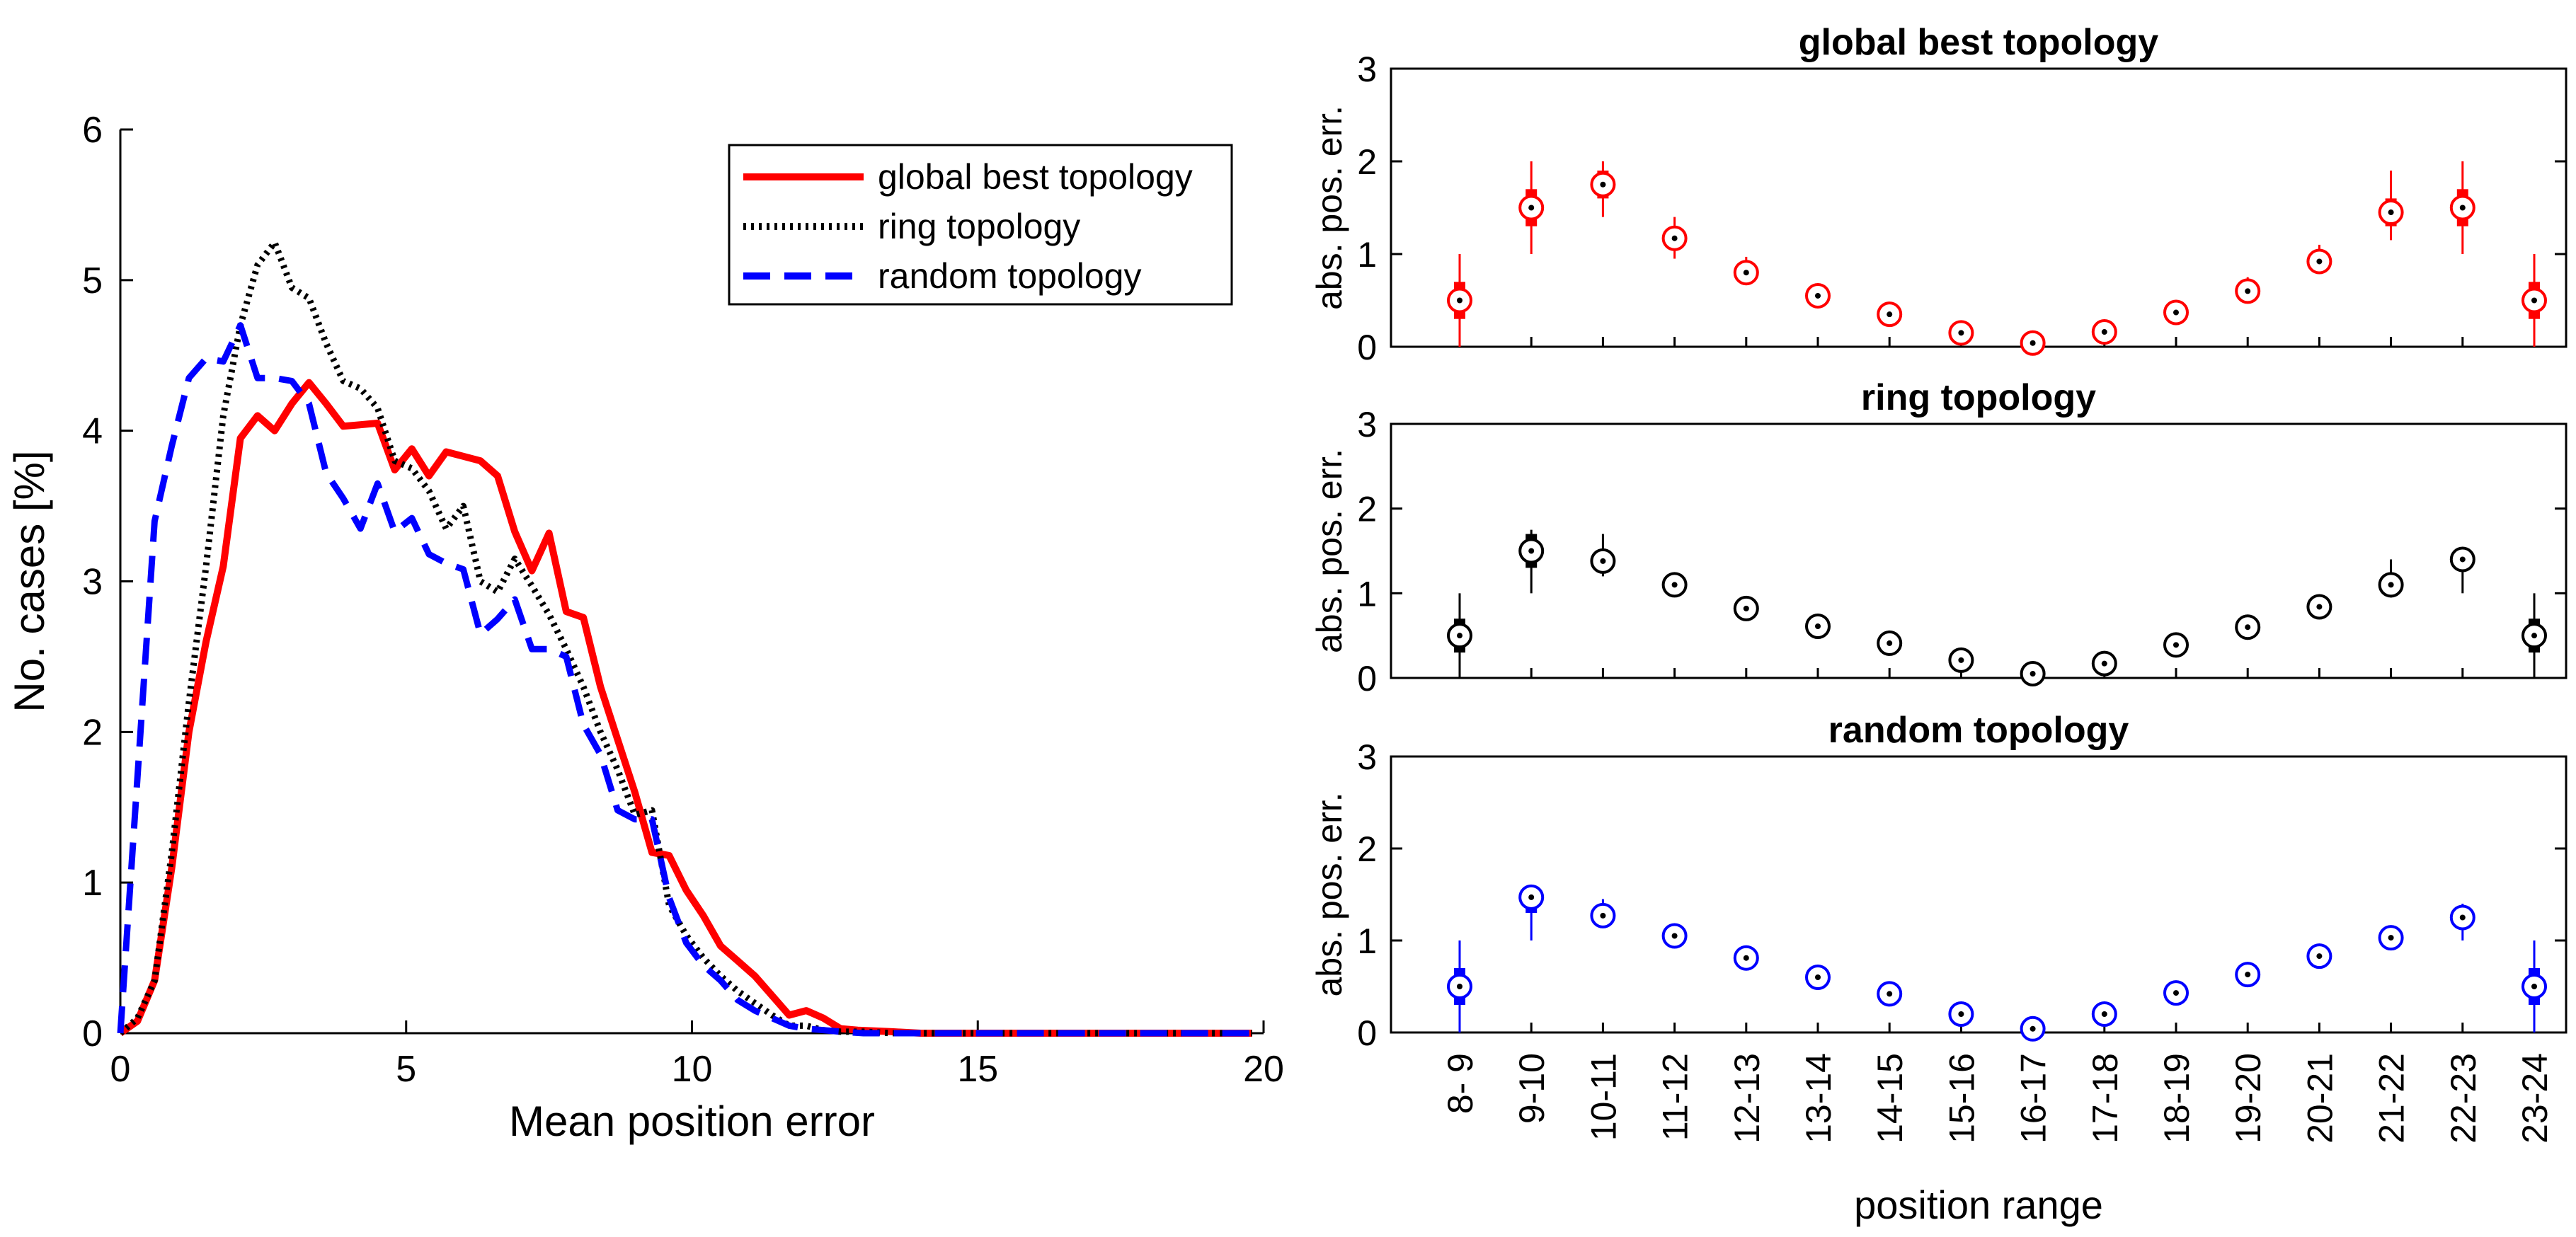 This screenshot has width=2576, height=1237. Describe the element at coordinates (92, 431) in the screenshot. I see `y-tick-label: 4` at that location.